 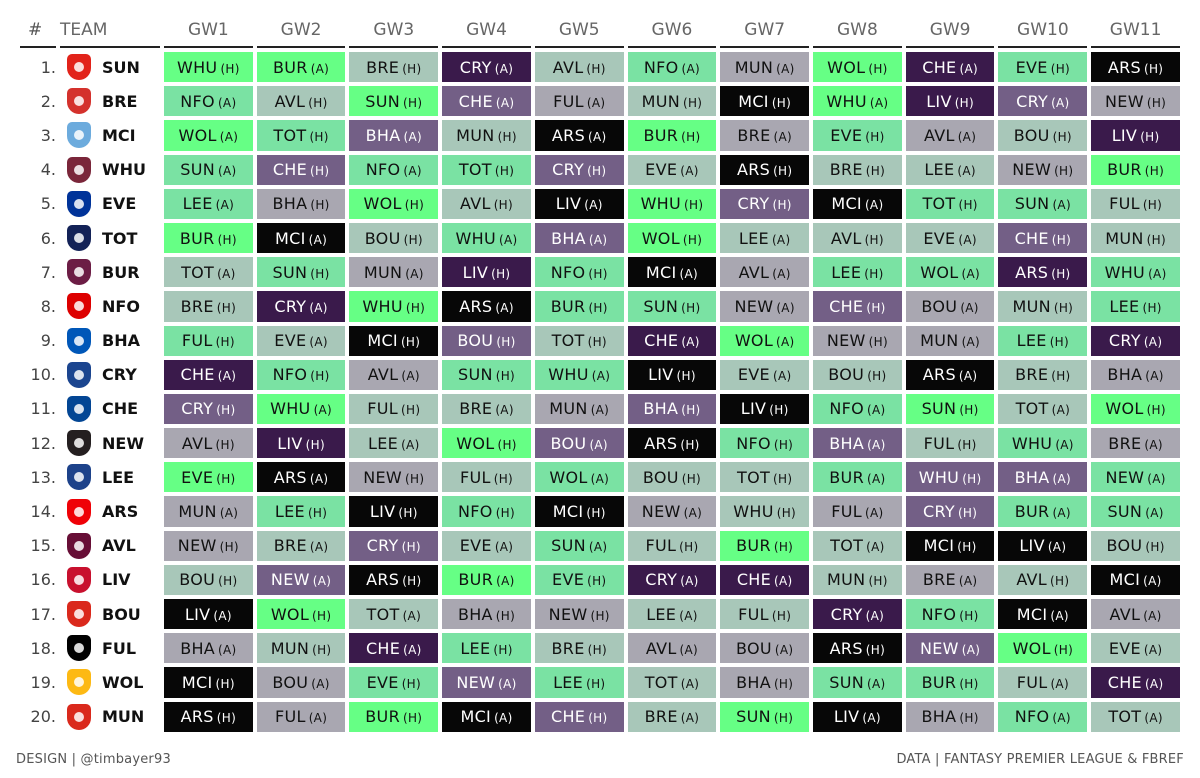 I want to click on opponent-label: CRY, so click(x=753, y=204).